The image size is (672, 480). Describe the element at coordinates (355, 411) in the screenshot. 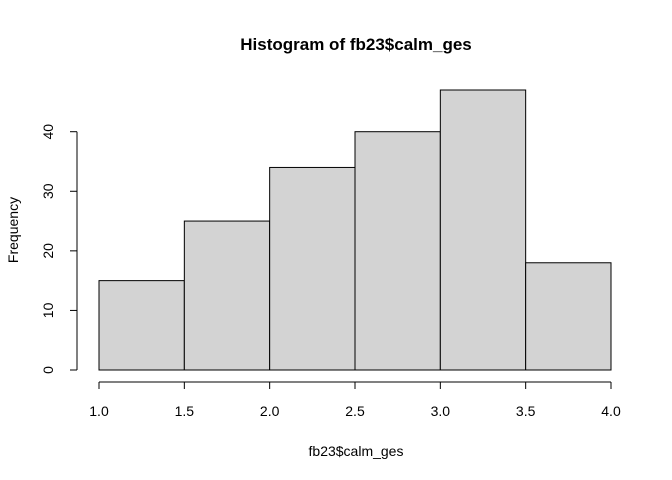

I see `x-tick-label-4: 2.5` at that location.